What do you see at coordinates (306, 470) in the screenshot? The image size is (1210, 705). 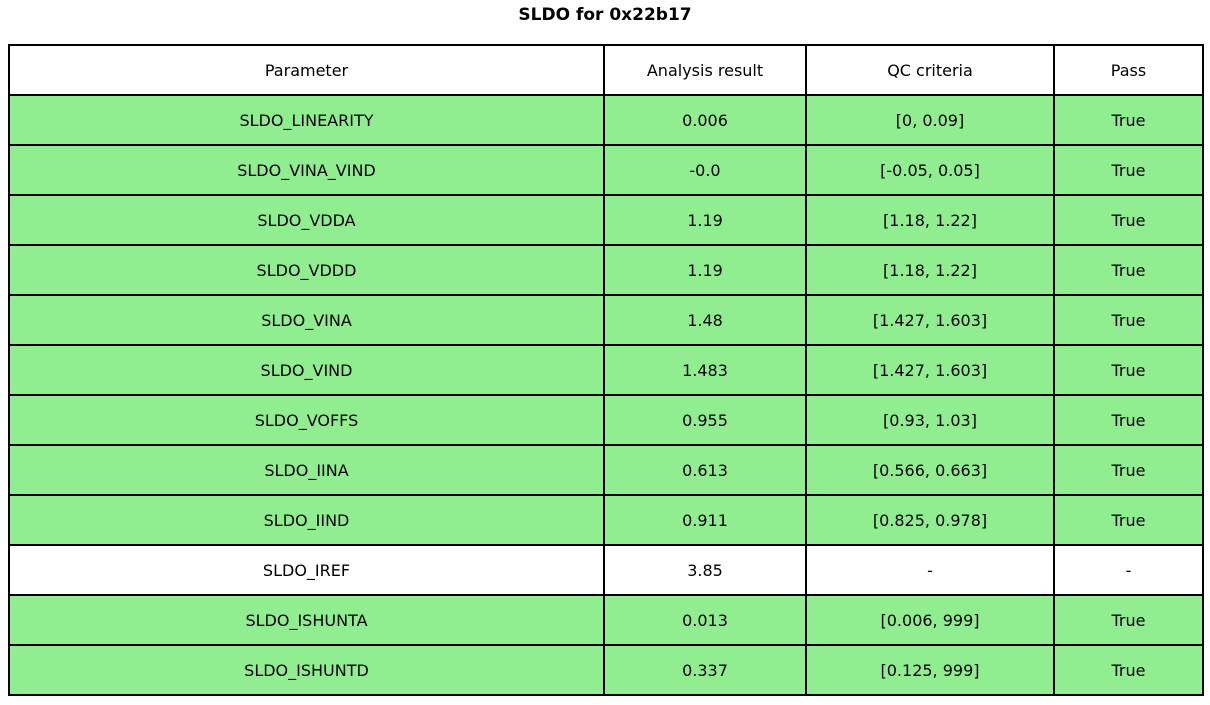 I see `cell-parameter: SLDO_IINA` at bounding box center [306, 470].